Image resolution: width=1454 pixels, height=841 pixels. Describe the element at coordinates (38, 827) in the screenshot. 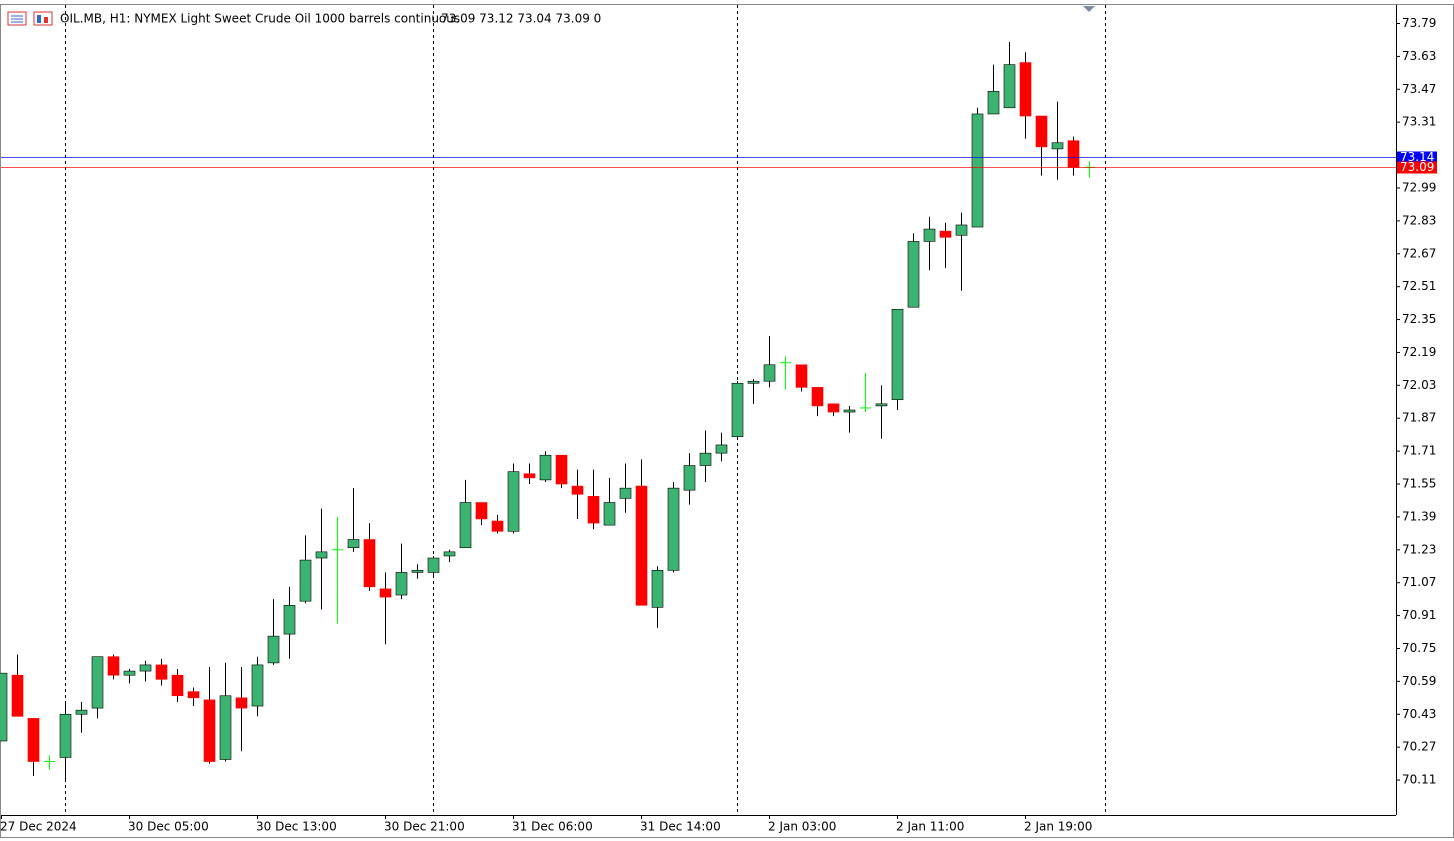

I see `x-tick-label: 27 Dec 2024` at that location.